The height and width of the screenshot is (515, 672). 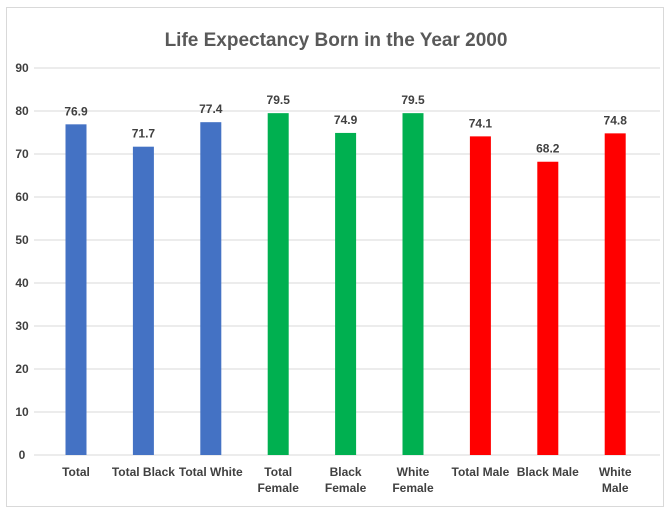 I want to click on x-tick-label-line: Total Black, so click(x=143, y=472).